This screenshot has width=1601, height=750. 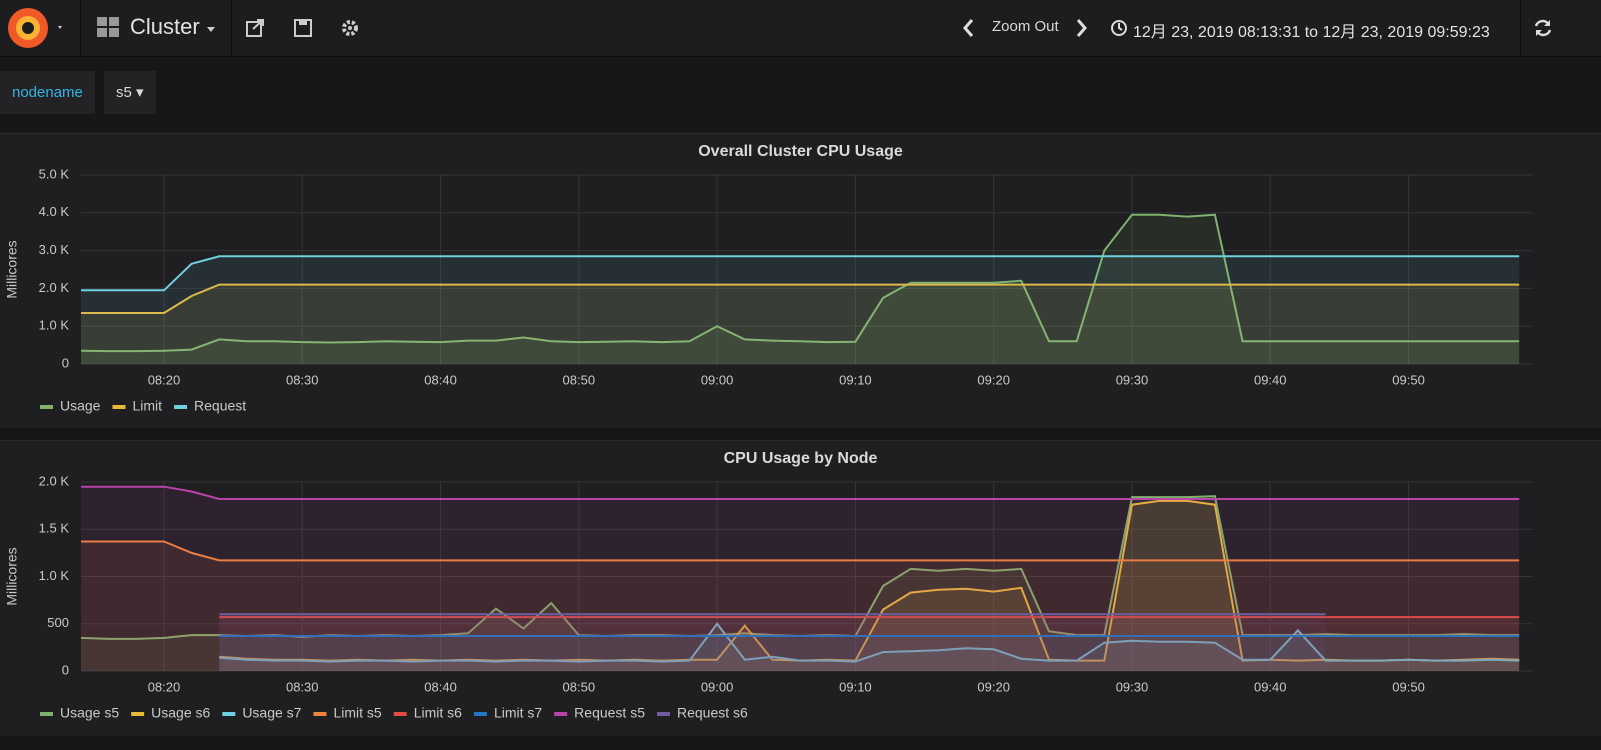 What do you see at coordinates (801, 458) in the screenshot?
I see `chart-title: CPU Usage by Node` at bounding box center [801, 458].